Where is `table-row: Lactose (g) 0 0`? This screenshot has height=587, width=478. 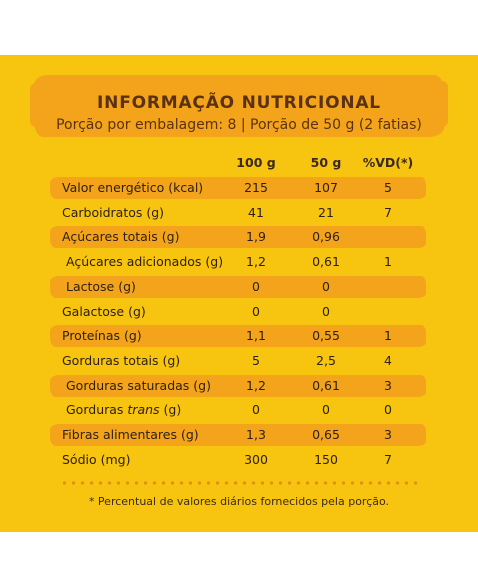
table-row: Lactose (g) 0 0 is located at coordinates (239, 286).